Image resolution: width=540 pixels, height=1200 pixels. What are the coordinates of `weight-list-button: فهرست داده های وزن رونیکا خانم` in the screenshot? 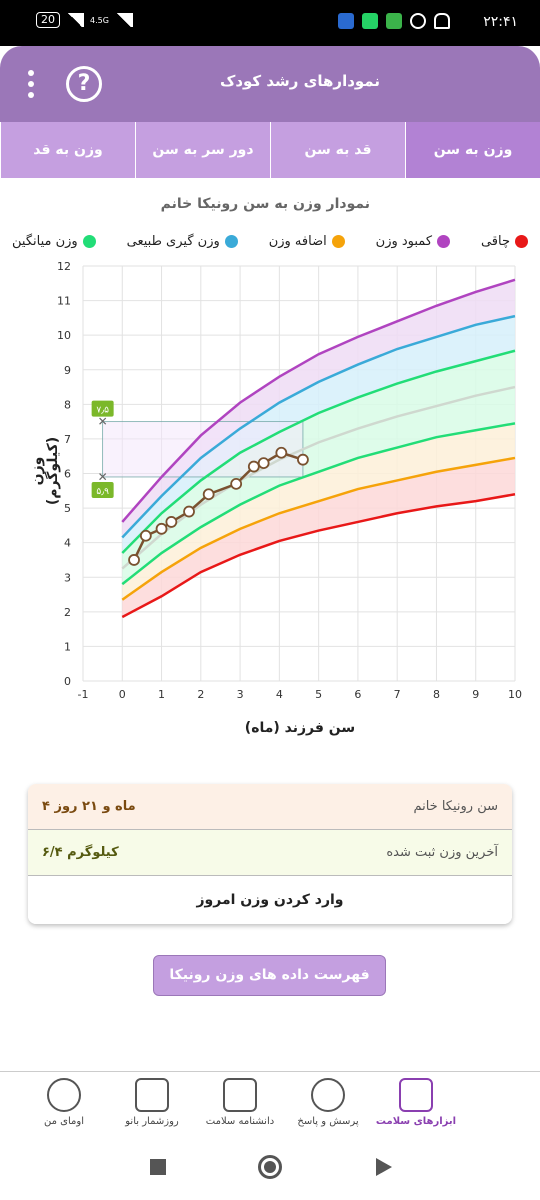 It's located at (269, 988).